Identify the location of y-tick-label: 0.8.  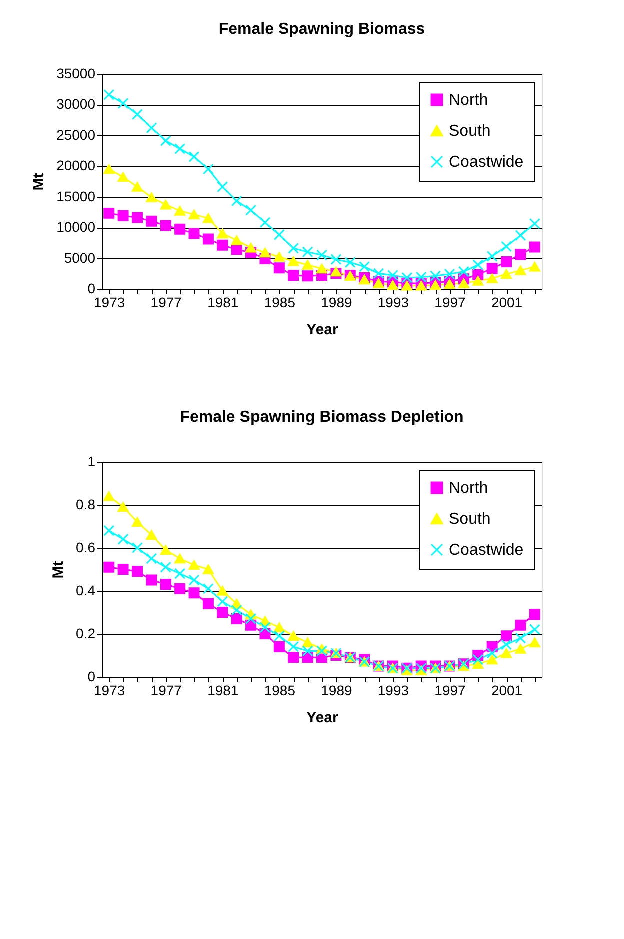
(86, 504).